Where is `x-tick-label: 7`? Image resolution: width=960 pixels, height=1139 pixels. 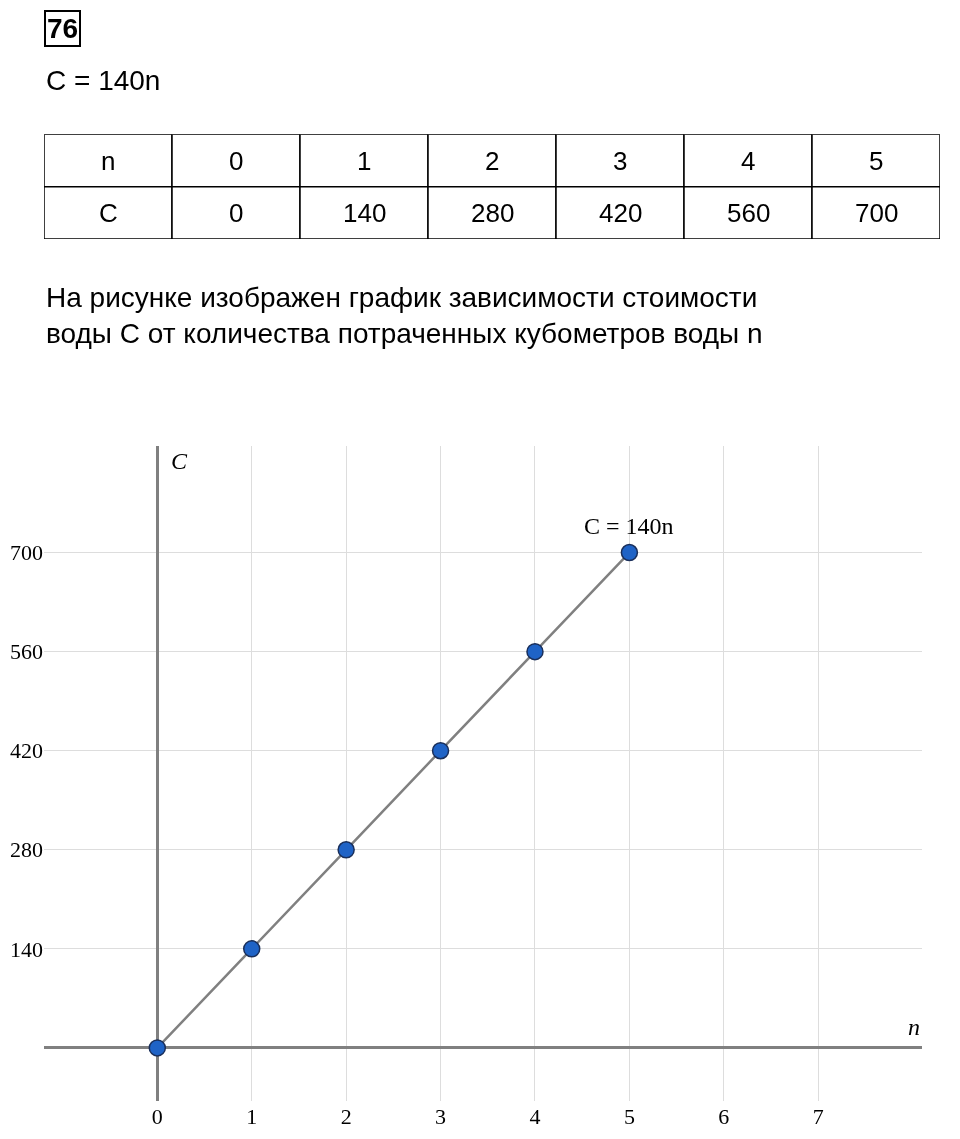
x-tick-label: 7 is located at coordinates (818, 1116).